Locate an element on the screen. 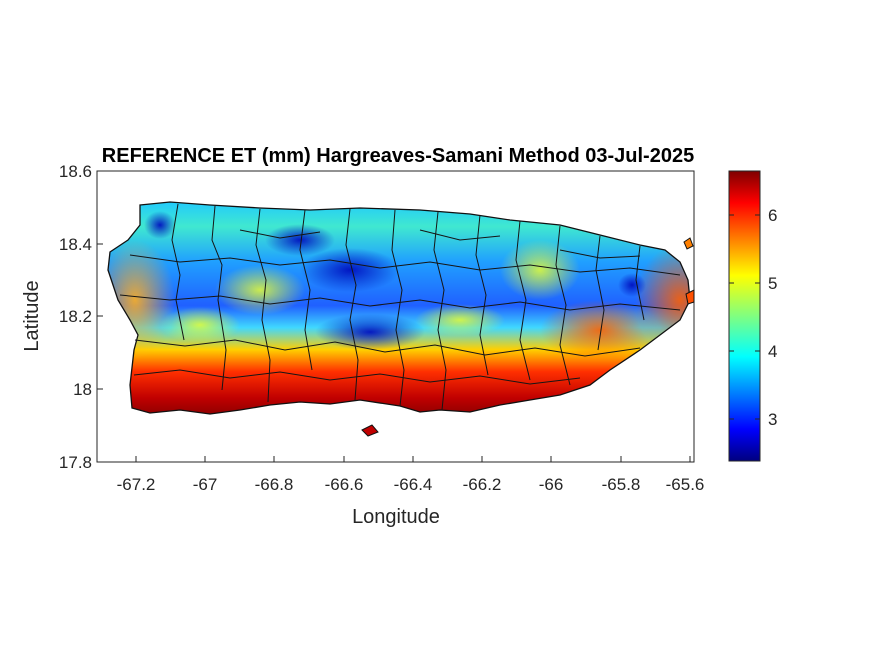 This screenshot has height=656, width=875. y-axis-label: Latitude is located at coordinates (32, 315).